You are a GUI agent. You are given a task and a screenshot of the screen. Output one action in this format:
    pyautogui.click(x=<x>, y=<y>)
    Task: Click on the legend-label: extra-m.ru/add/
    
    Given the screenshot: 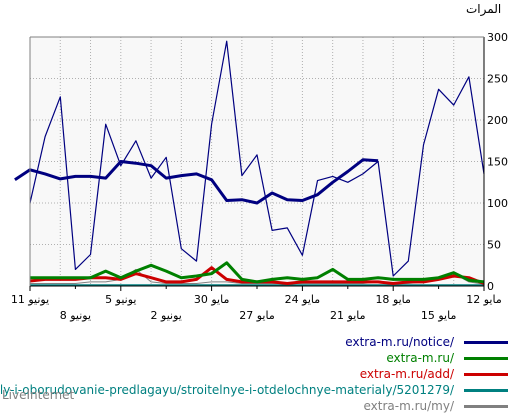 What is the action you would take?
    pyautogui.click(x=406, y=374)
    